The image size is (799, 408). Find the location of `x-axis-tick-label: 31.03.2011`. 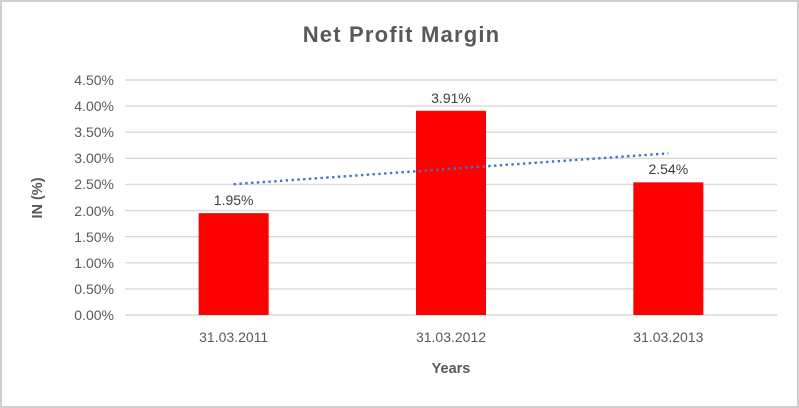

x-axis-tick-label: 31.03.2011 is located at coordinates (234, 337).